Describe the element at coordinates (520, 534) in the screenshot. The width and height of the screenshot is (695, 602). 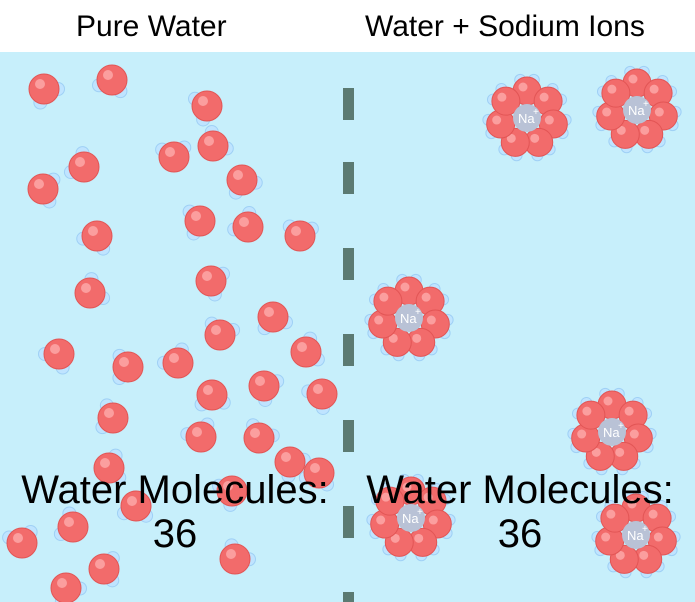
I see `right-count-value: 36` at that location.